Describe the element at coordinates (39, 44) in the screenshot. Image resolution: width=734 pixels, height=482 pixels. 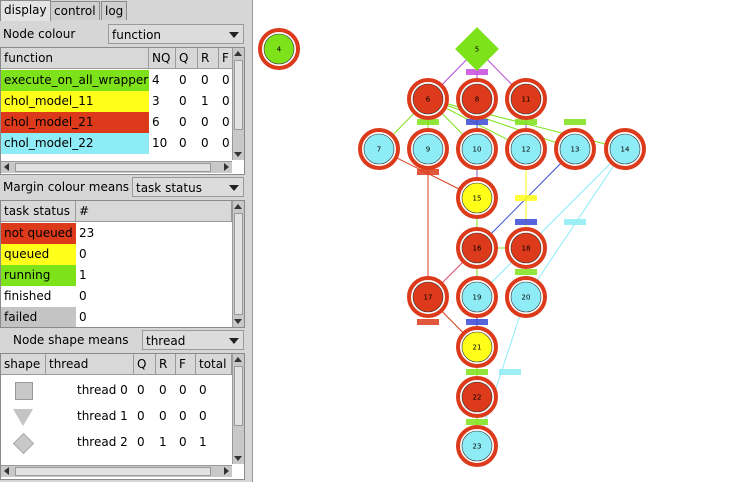
I see `node-colour-label: Node colour mean` at that location.